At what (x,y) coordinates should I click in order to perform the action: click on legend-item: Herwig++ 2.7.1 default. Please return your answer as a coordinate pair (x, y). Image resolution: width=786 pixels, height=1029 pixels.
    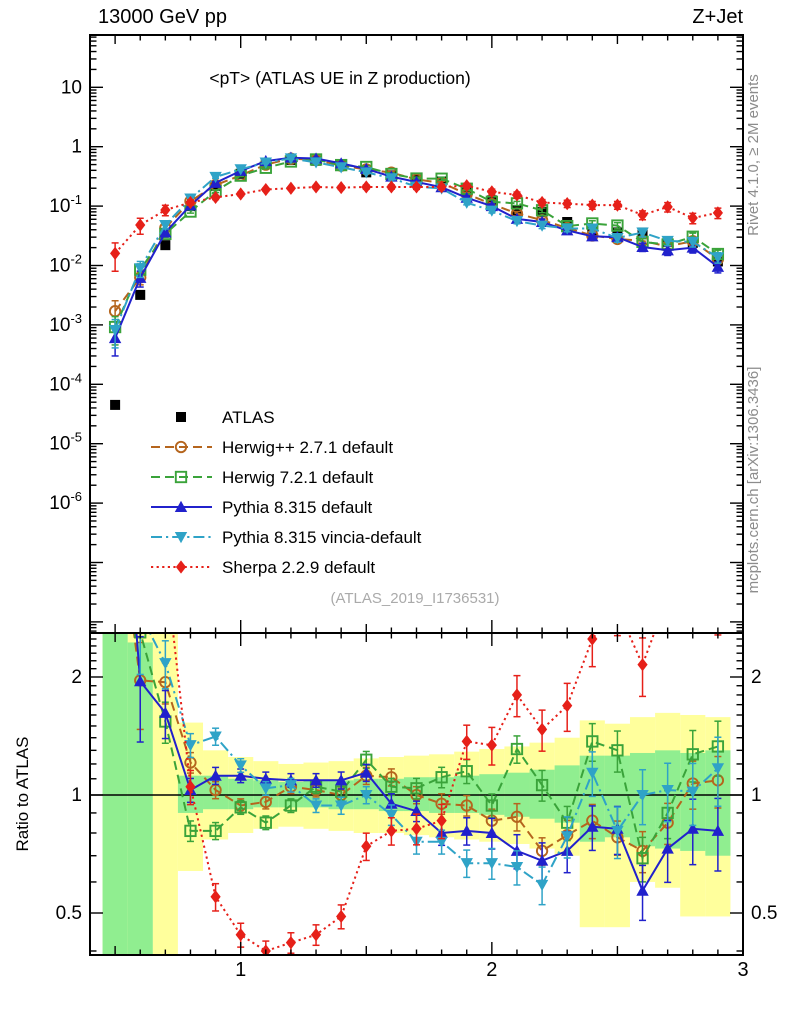
    Looking at the image, I should click on (272, 447).